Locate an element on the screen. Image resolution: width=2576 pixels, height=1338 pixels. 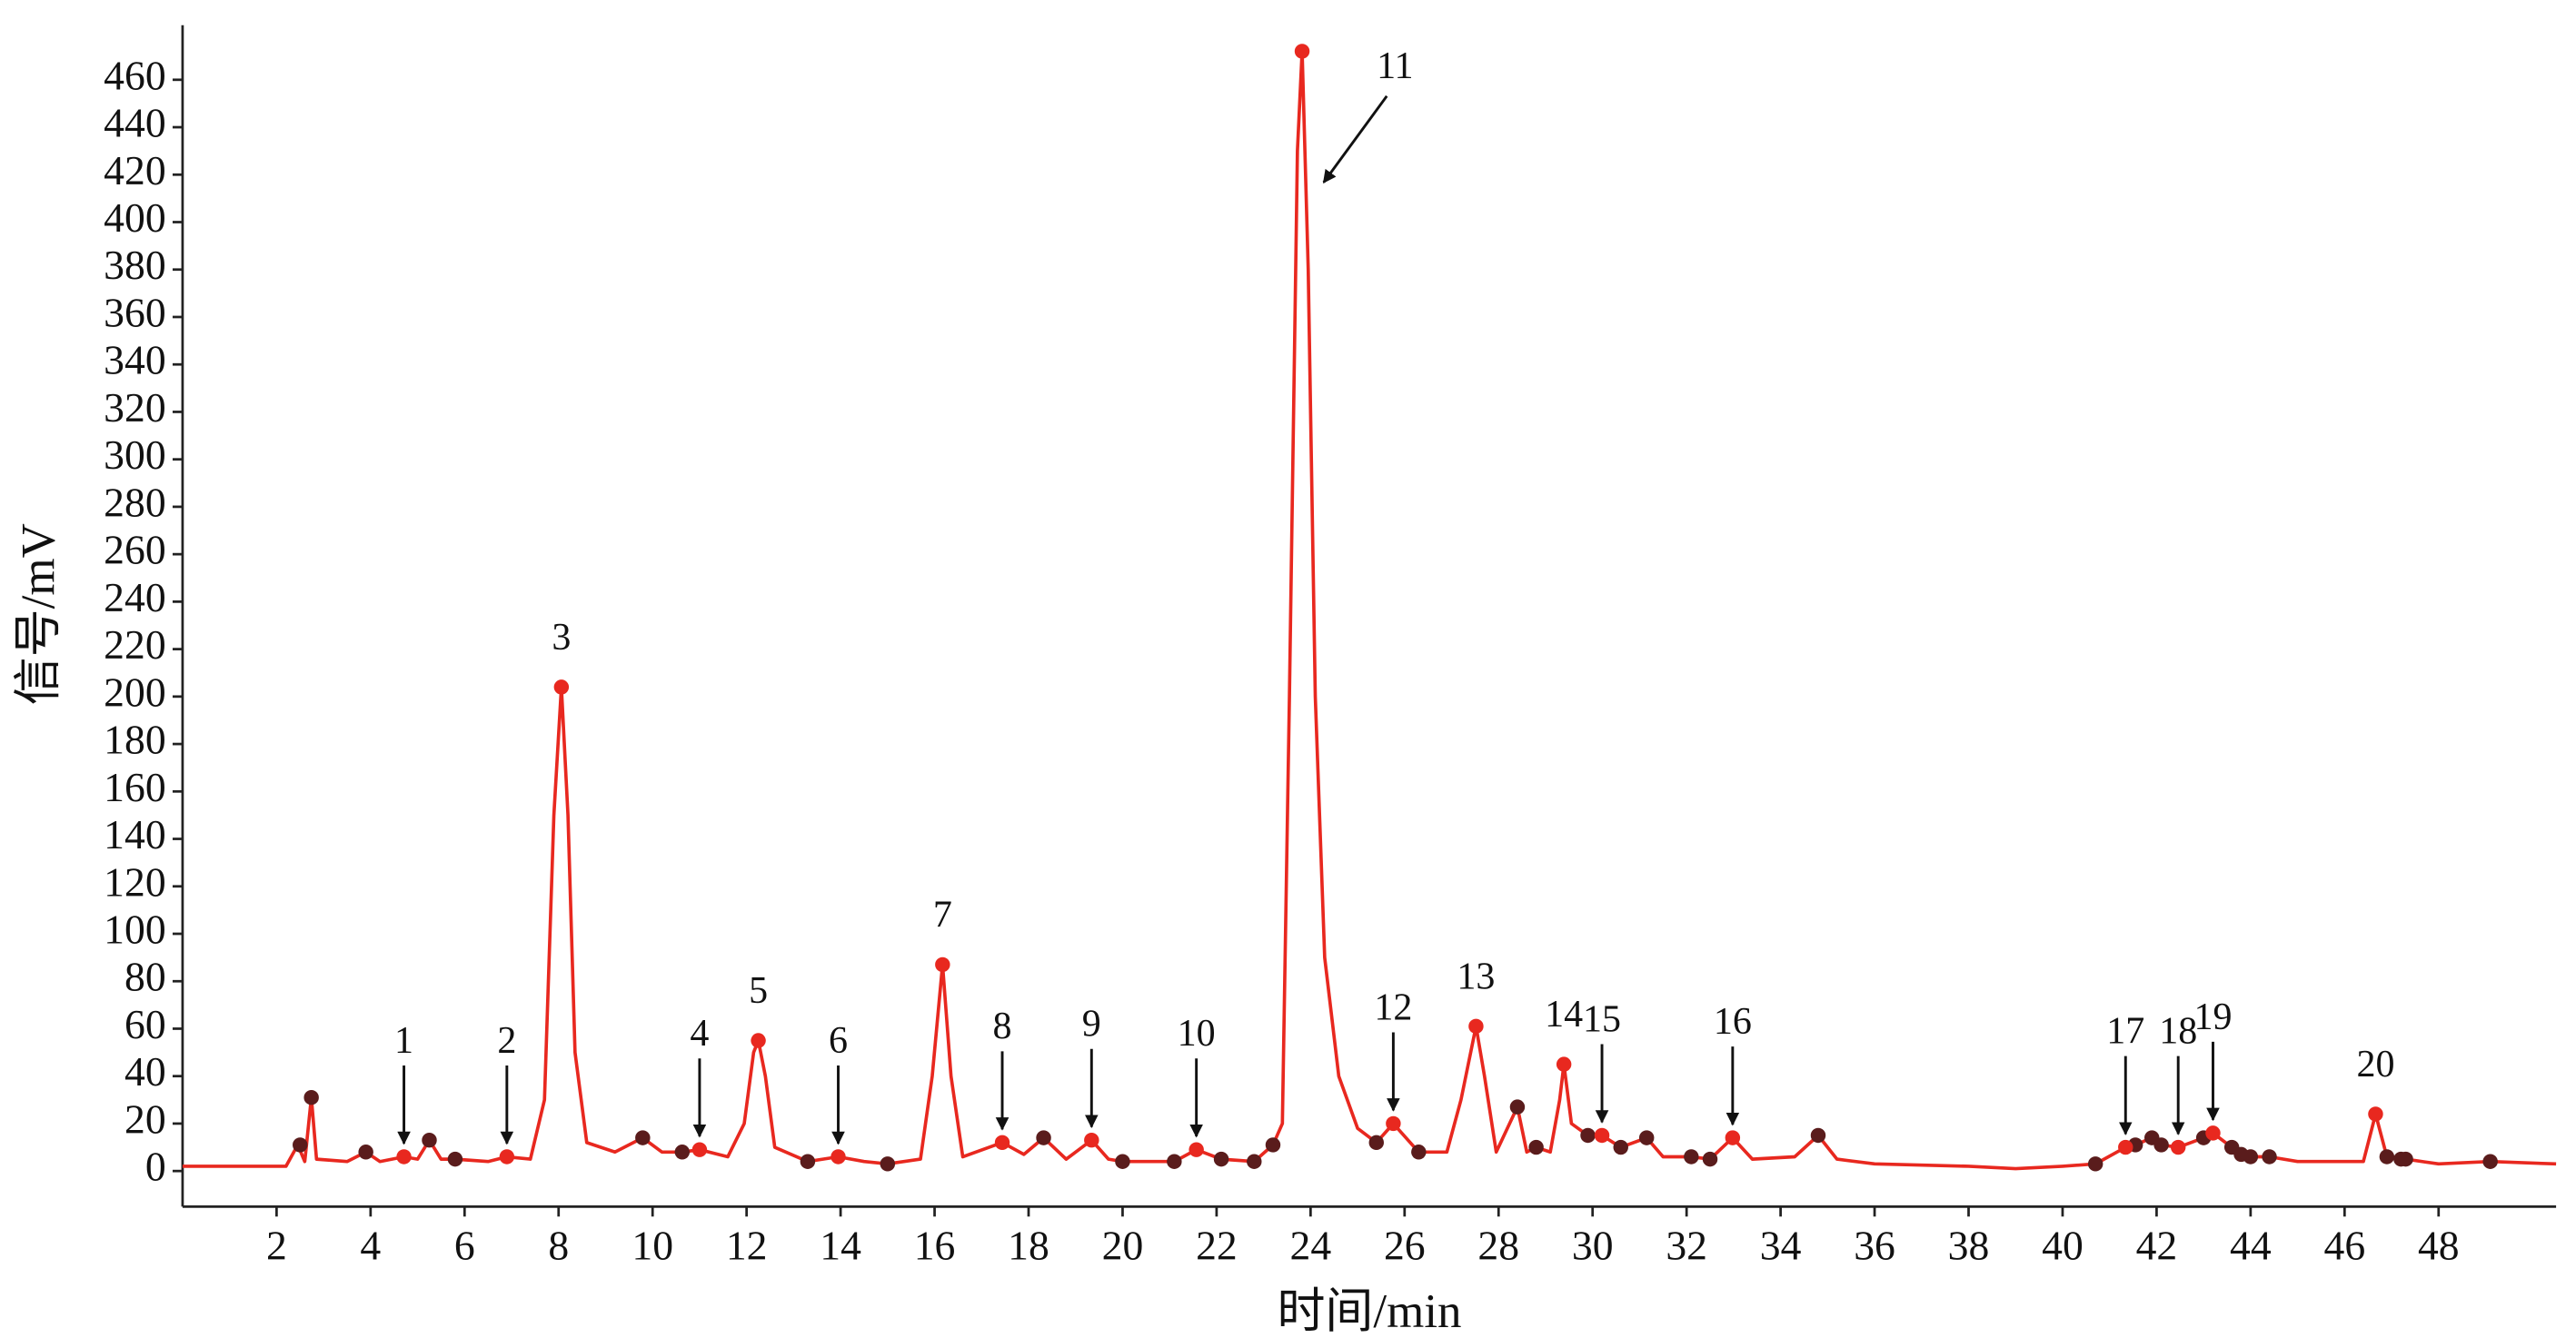
y-axis-title: 信号/mV is located at coordinates (39, 614).